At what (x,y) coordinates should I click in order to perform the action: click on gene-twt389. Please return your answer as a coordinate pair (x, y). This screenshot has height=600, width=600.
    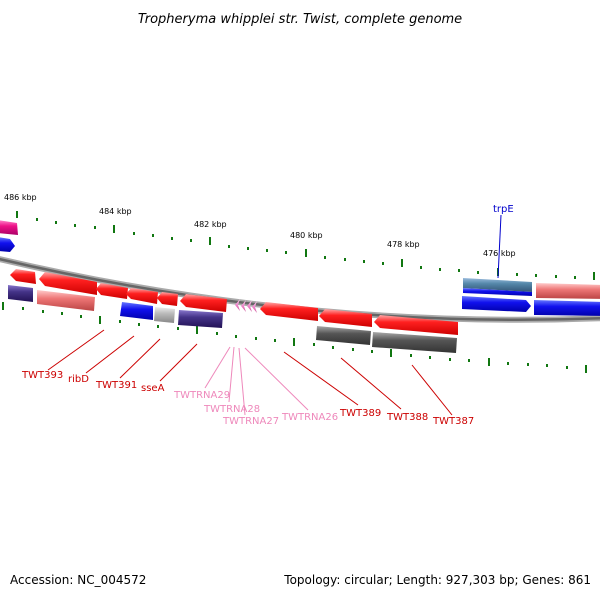
    Looking at the image, I should click on (289, 311).